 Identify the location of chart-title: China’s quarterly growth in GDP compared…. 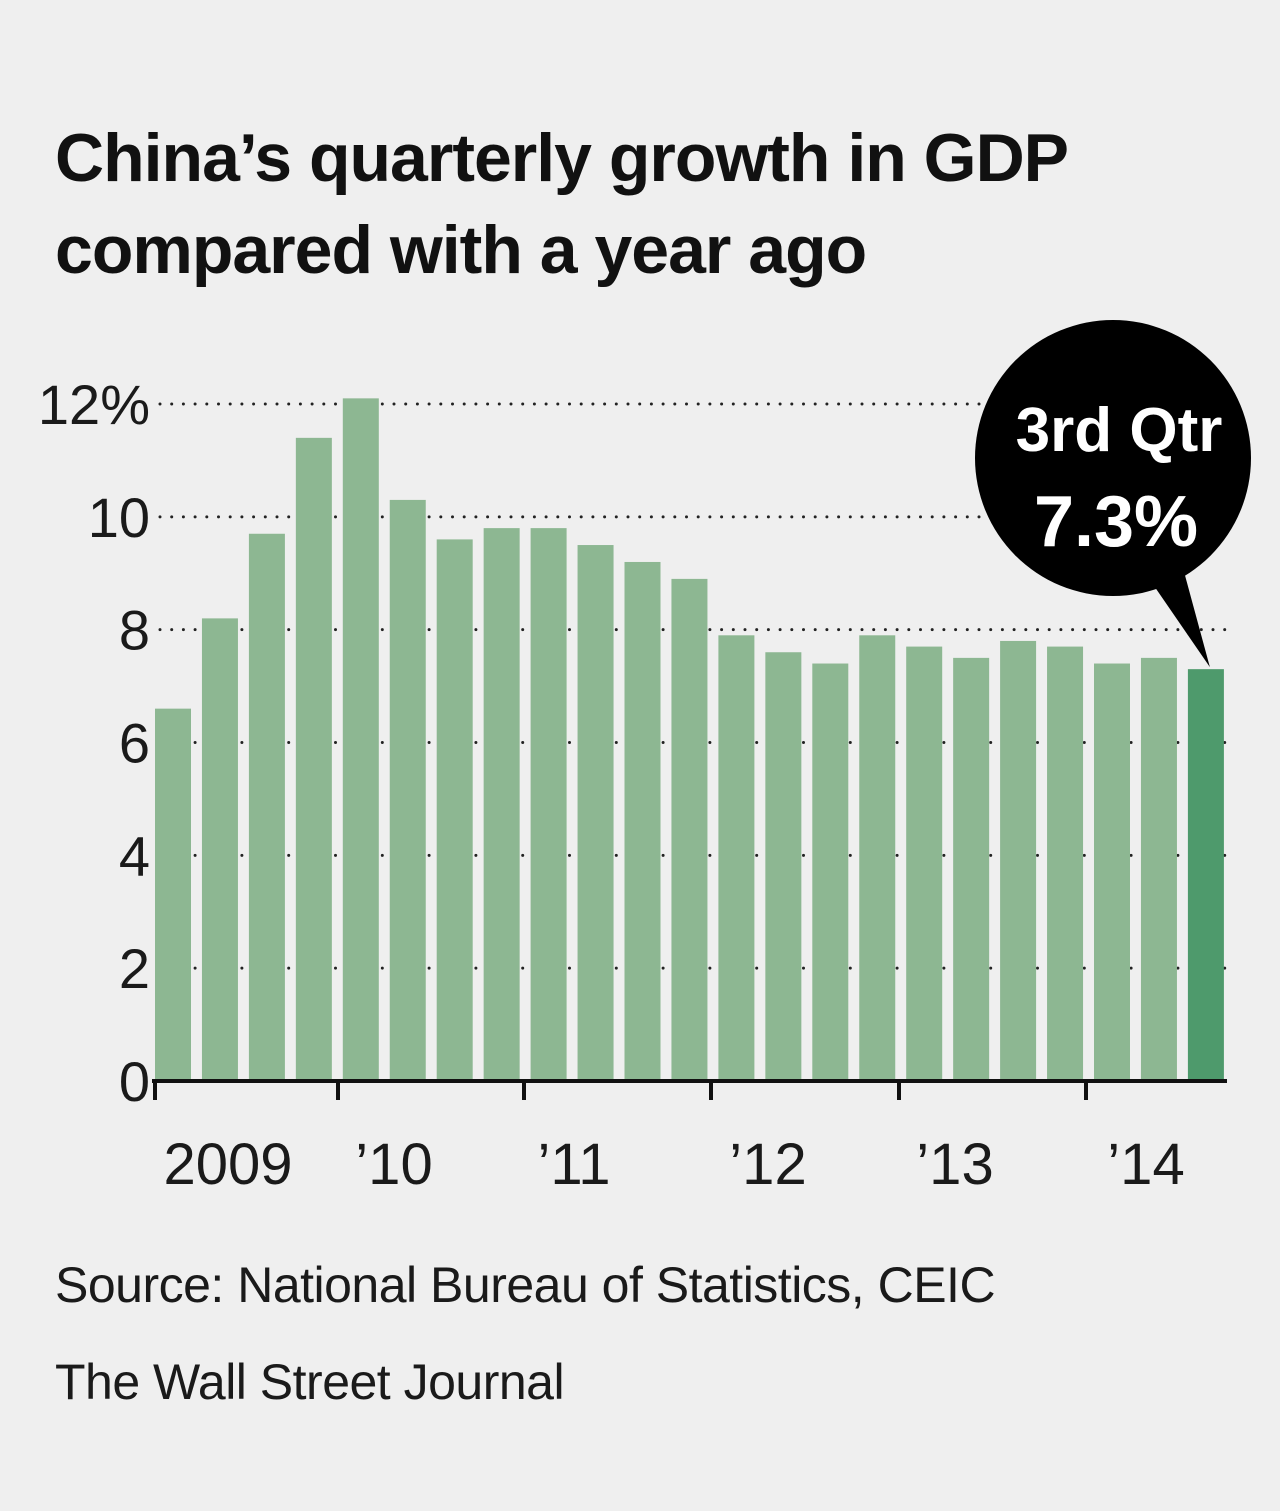
(645, 204).